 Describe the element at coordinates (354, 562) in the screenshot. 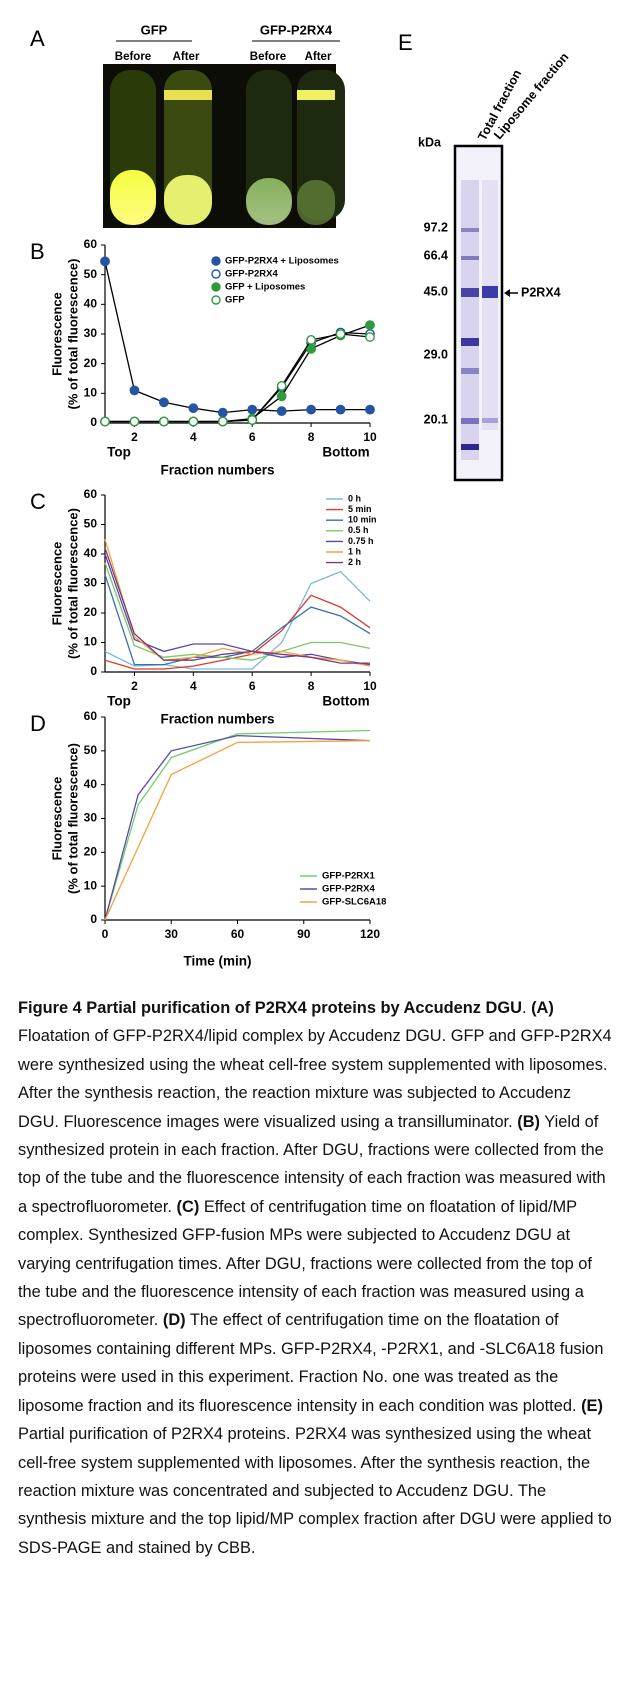

I see `legend-label: 2 h` at that location.